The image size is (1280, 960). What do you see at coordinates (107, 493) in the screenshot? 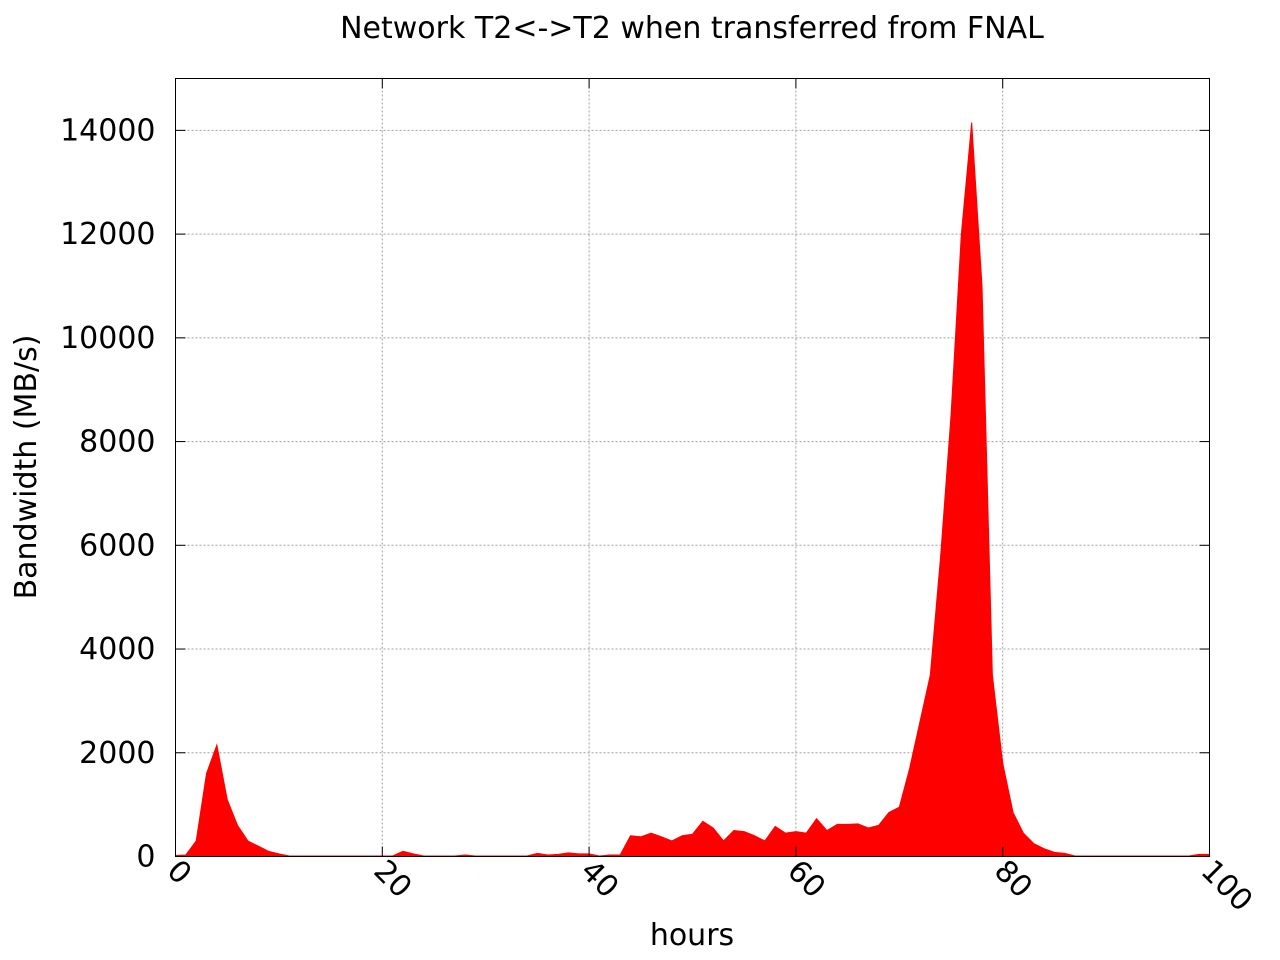
I see `y-tick-labels: 0 2000 4000 6000 8000 10000 12000 14000` at bounding box center [107, 493].